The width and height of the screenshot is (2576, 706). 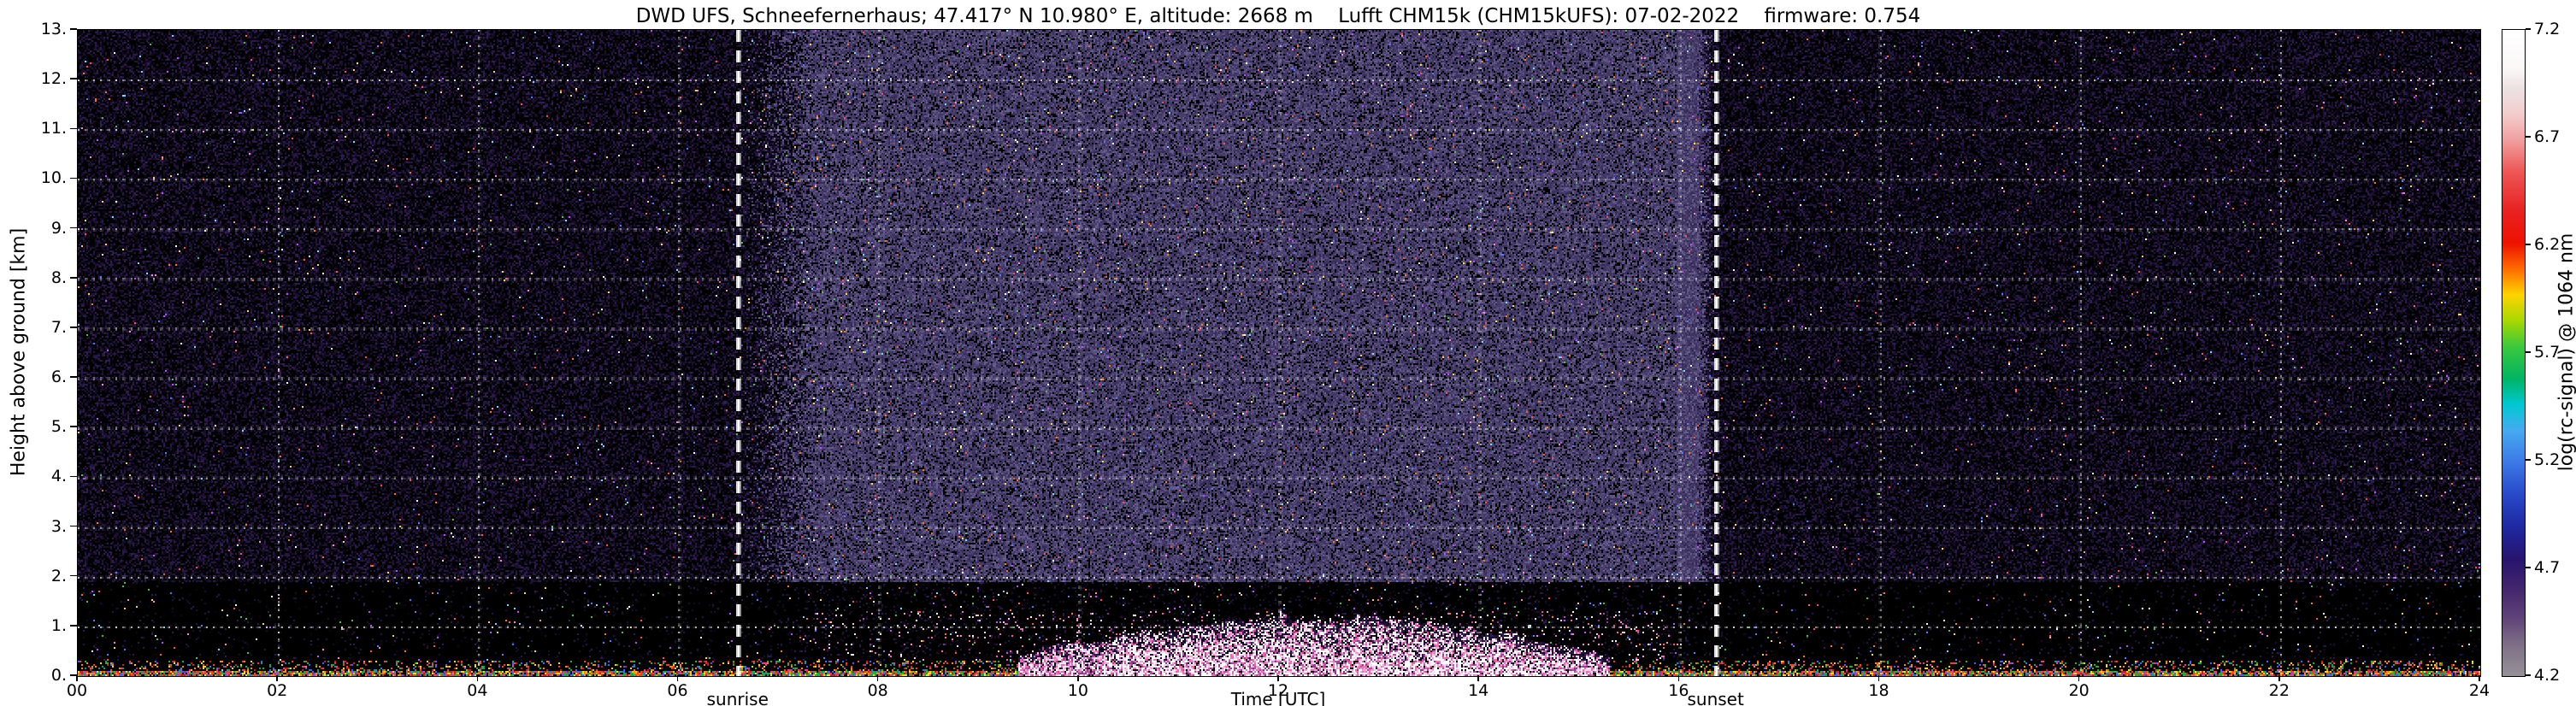 I want to click on y-tick-label: 10., so click(x=53, y=178).